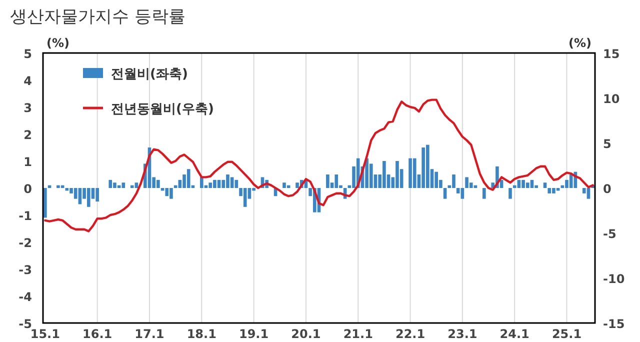 This screenshot has height=342, width=640. Describe the element at coordinates (410, 334) in the screenshot. I see `x-tick-label: 22.1` at that location.